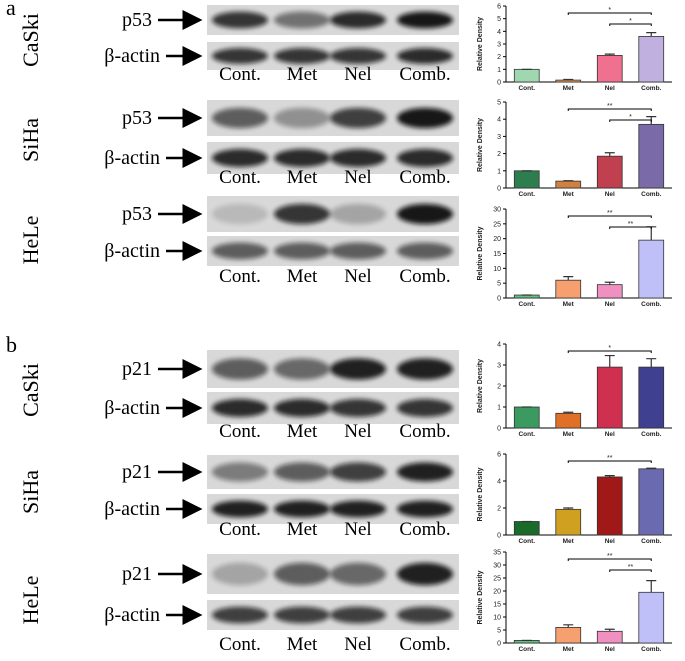  Describe the element at coordinates (30, 492) in the screenshot. I see `cell-line: SiHa` at that location.